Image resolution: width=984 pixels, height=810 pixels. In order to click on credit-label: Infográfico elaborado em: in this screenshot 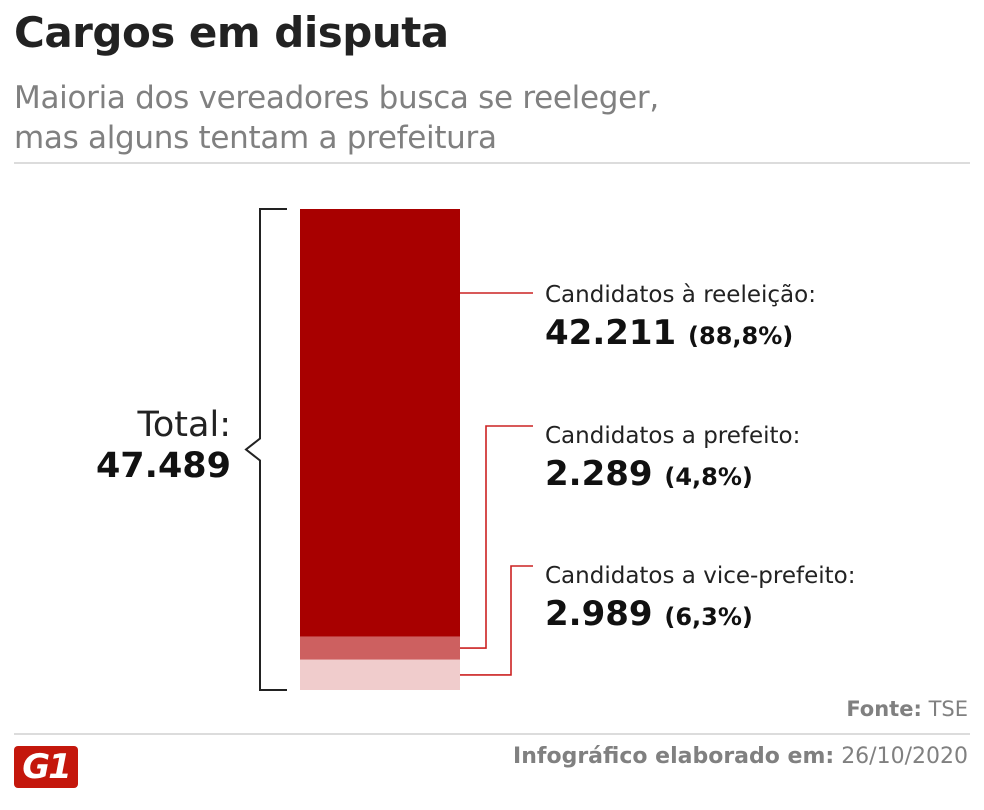, I will do `click(674, 756)`.